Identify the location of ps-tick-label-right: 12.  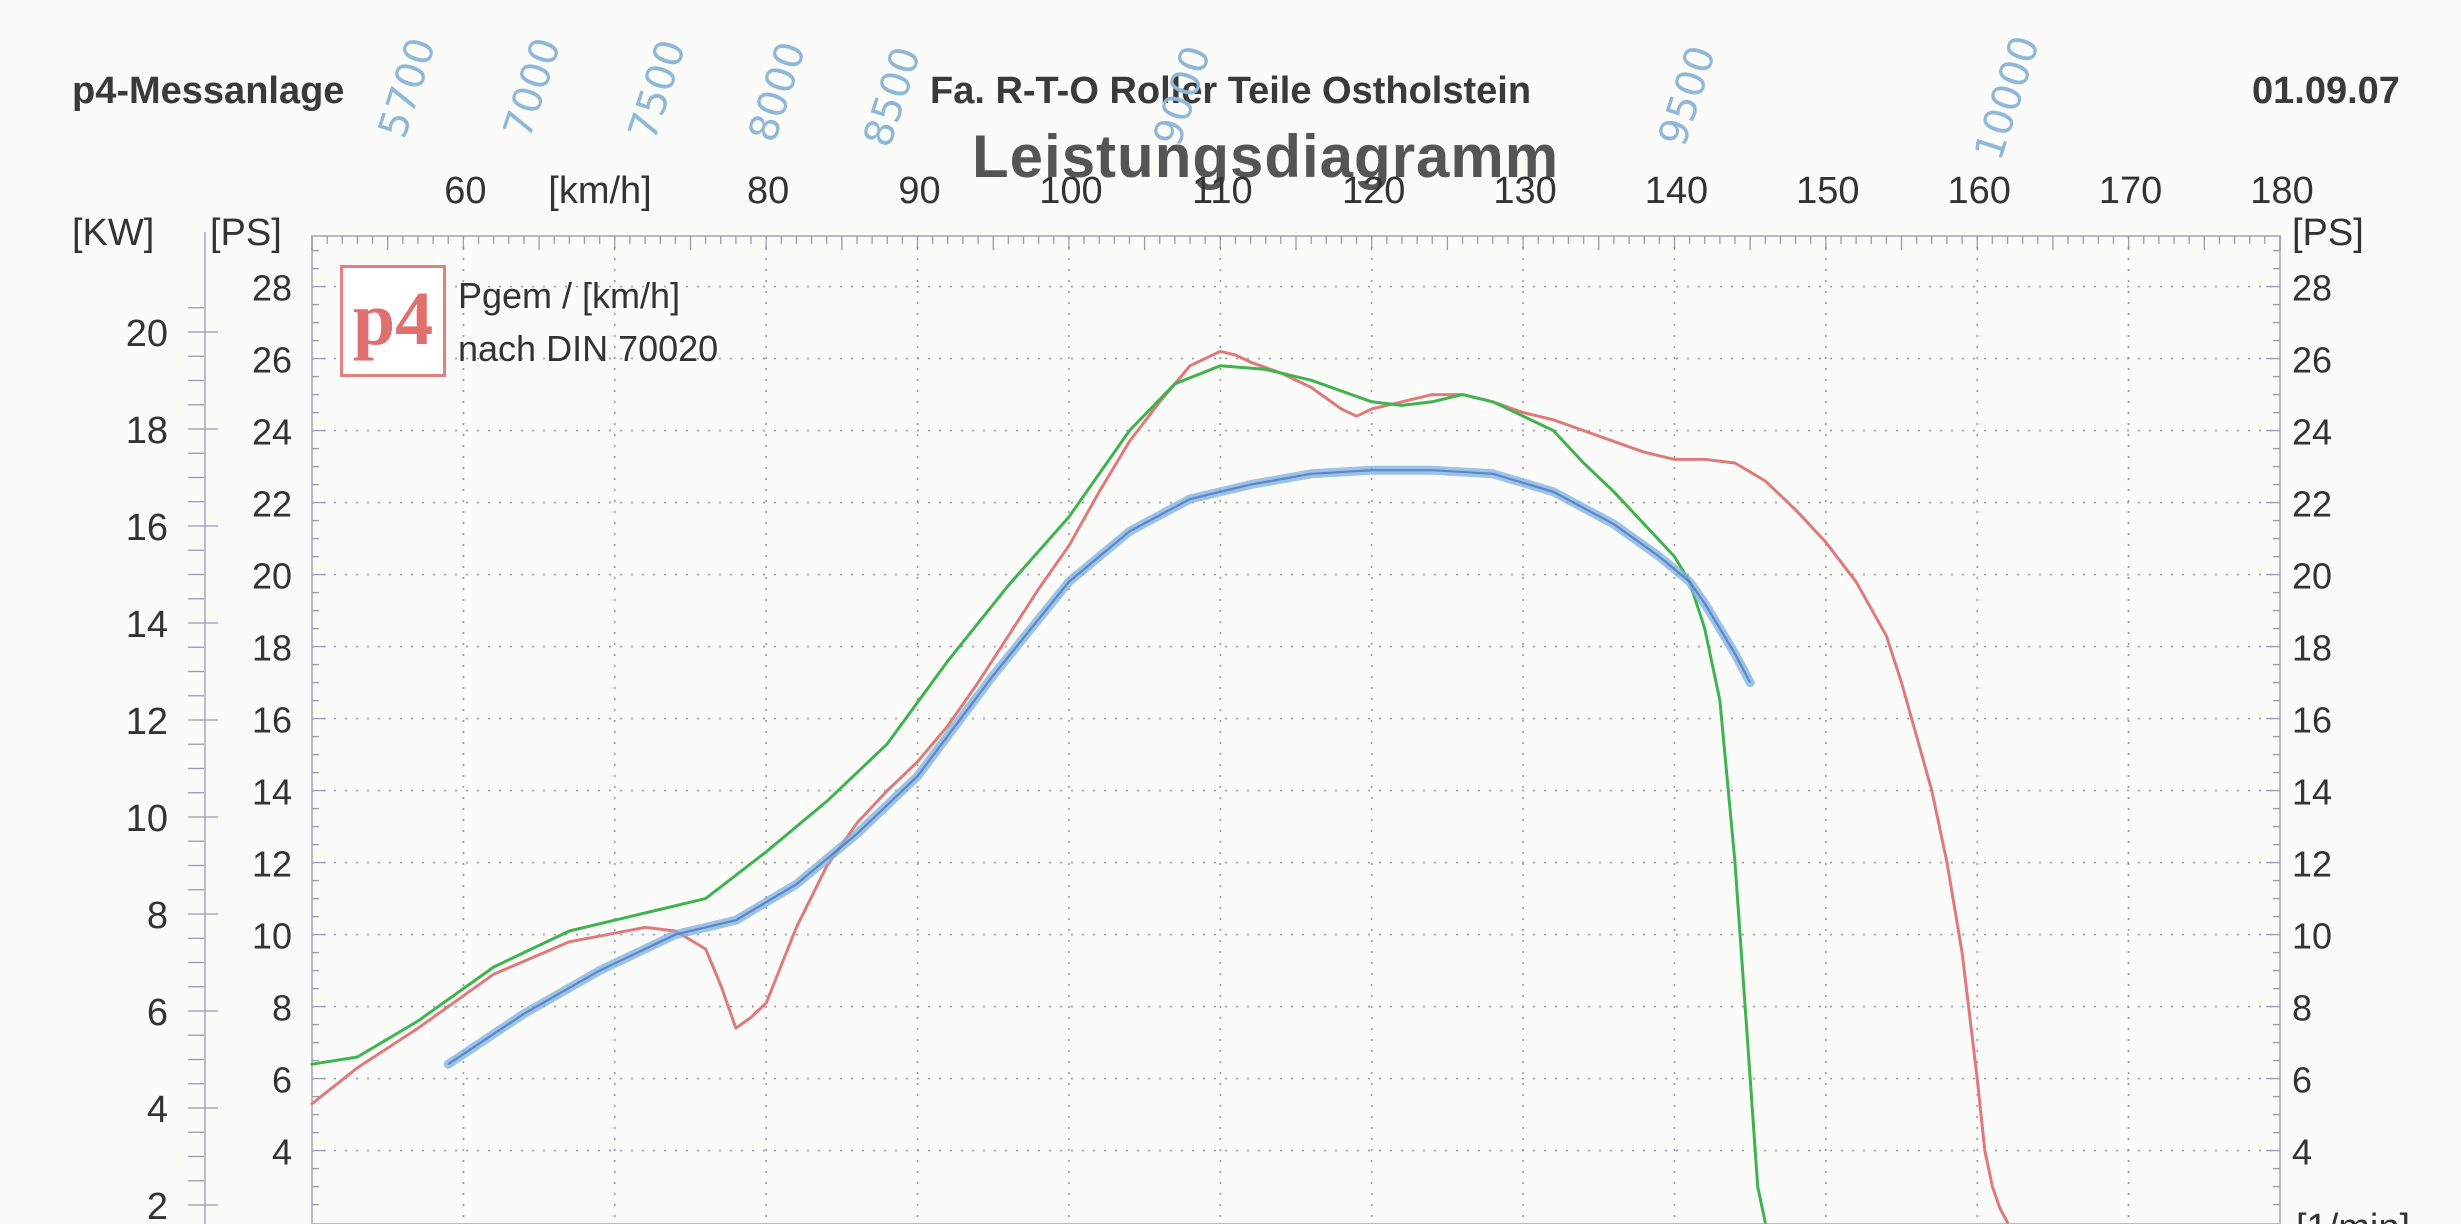
(2312, 864).